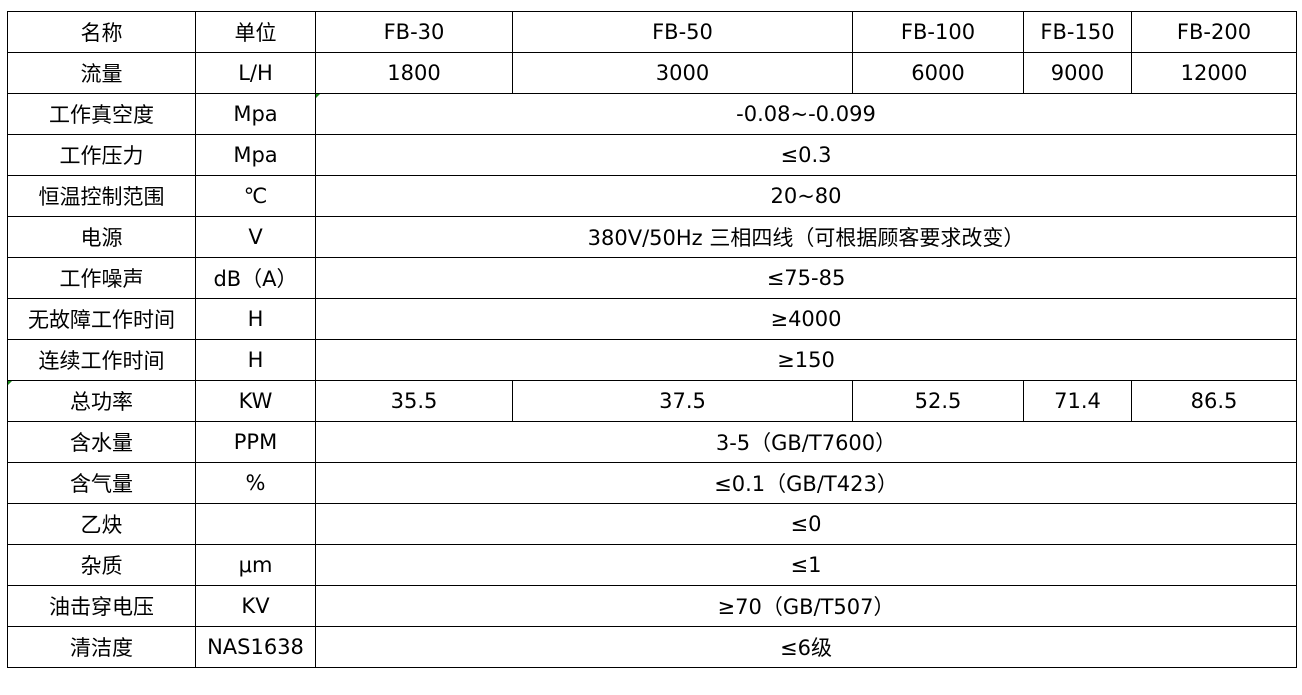  What do you see at coordinates (101, 32) in the screenshot?
I see `header-cell: 名称` at bounding box center [101, 32].